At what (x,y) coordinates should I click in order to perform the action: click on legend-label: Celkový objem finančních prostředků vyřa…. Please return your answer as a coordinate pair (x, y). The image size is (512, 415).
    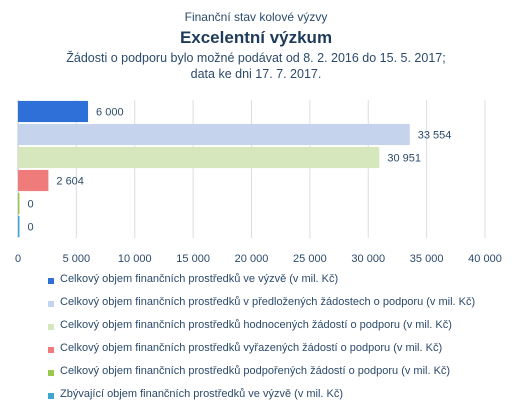
    Looking at the image, I should click on (251, 348).